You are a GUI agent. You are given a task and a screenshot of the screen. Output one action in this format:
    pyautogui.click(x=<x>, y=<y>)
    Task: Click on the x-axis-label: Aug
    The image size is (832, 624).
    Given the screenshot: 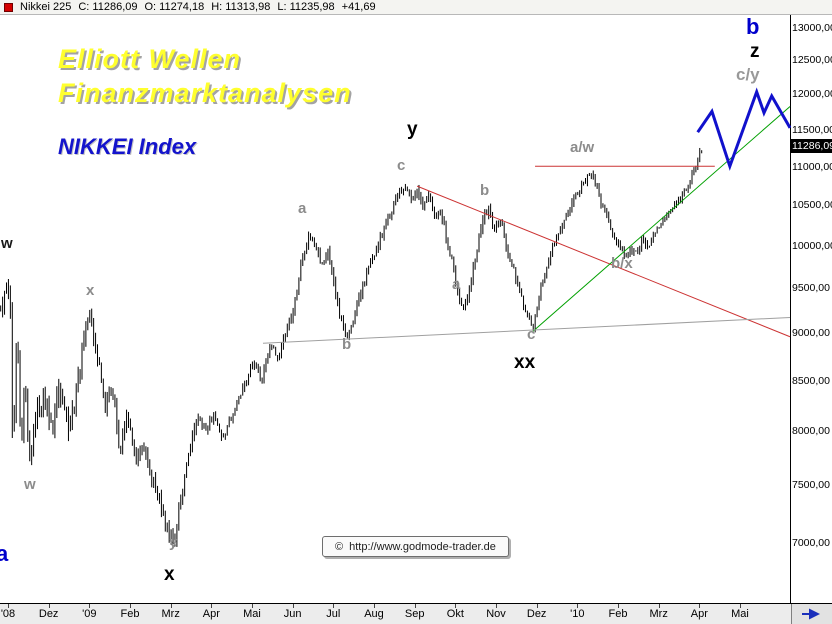 What is the action you would take?
    pyautogui.click(x=374, y=614)
    